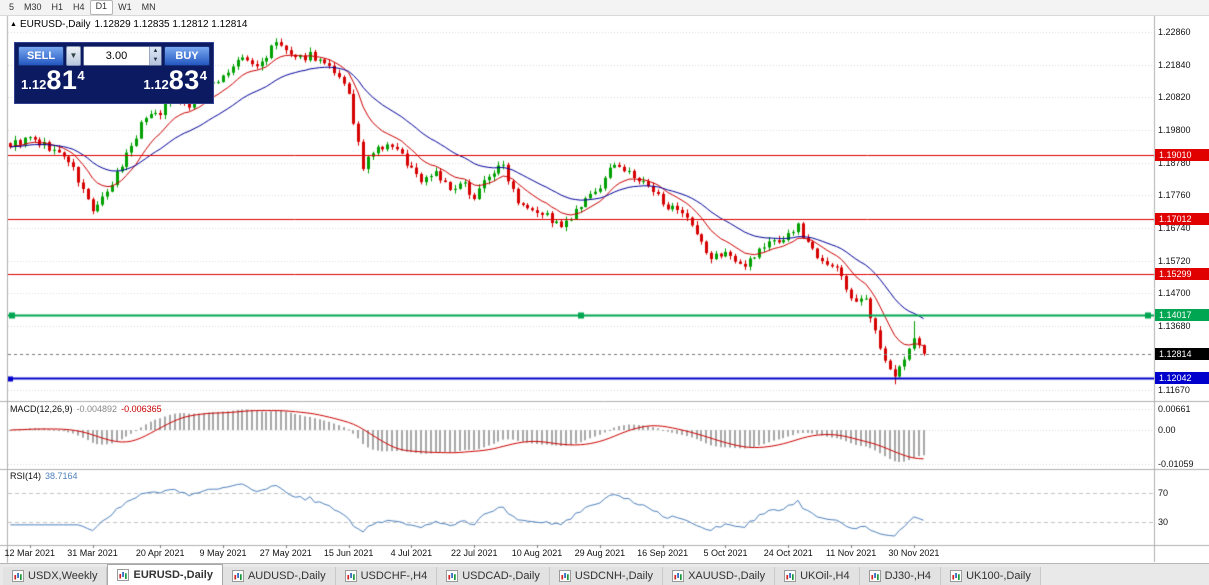 This screenshot has height=585, width=1209. What do you see at coordinates (57, 7) in the screenshot?
I see `timeframe-button-h1: H1` at bounding box center [57, 7].